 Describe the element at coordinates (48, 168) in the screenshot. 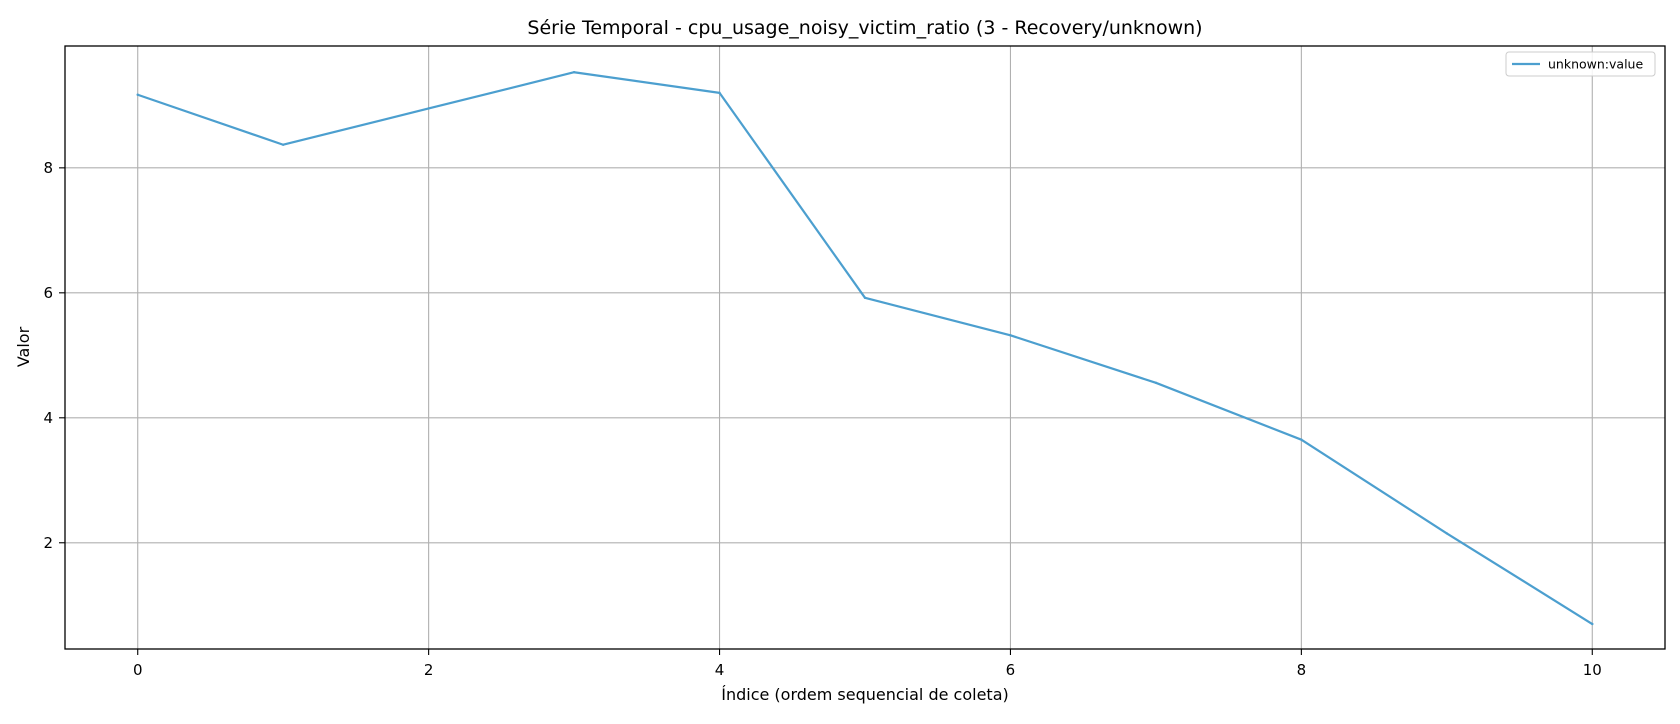

I see `y-tick-label: 8` at that location.